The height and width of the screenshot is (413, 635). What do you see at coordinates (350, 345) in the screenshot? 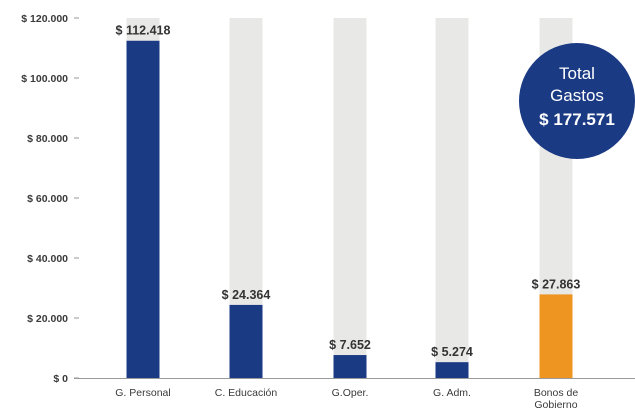
I see `bar-value-label: $ 7.652` at bounding box center [350, 345].